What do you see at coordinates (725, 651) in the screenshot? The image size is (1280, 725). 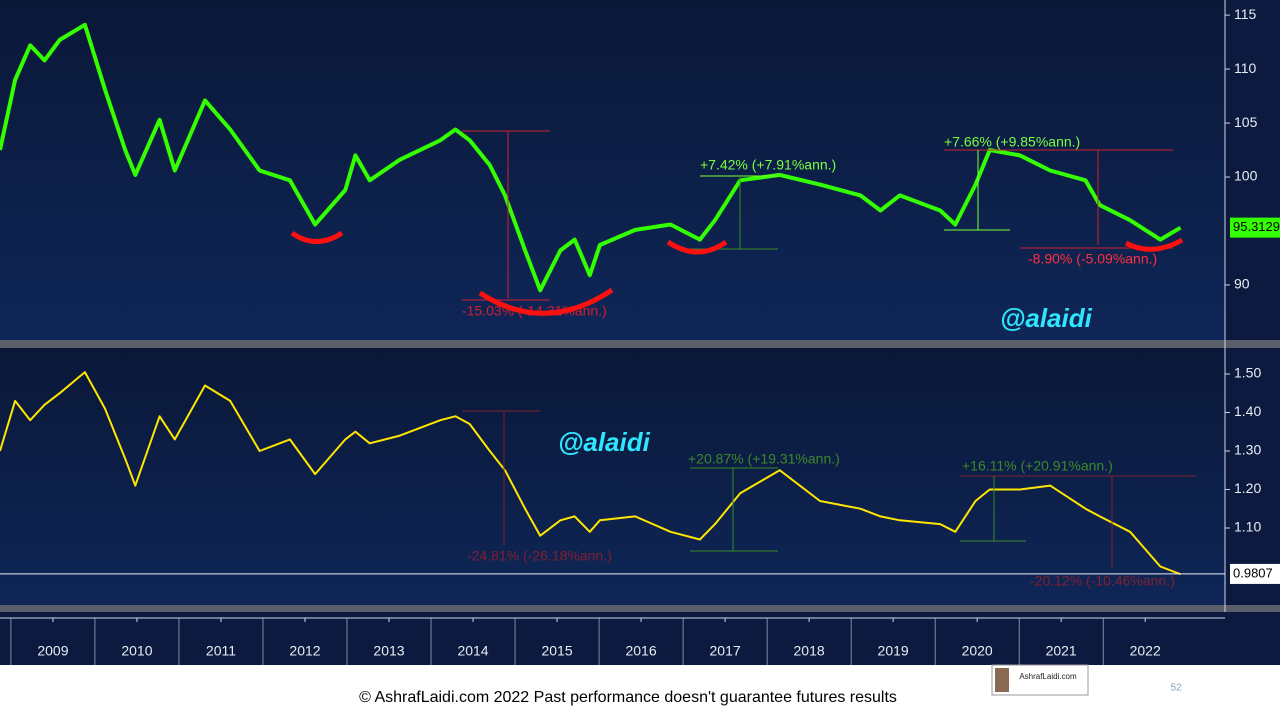 I see `x-tick-label: 2017` at bounding box center [725, 651].